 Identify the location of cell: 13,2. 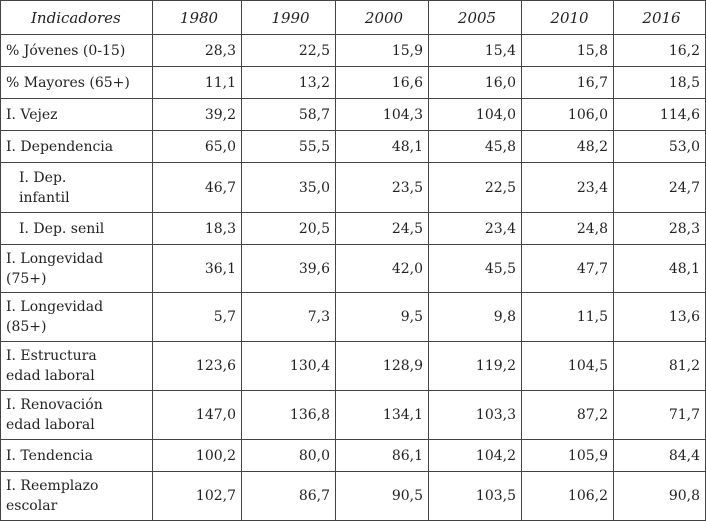
(288, 82).